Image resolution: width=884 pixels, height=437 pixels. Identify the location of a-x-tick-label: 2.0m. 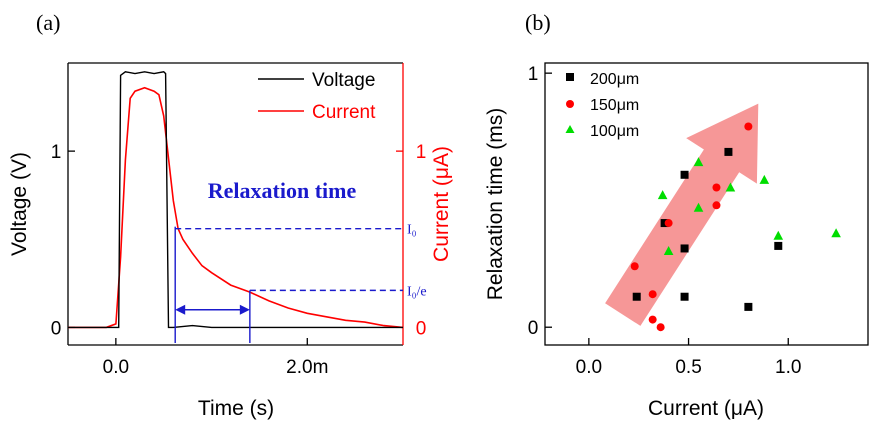
(307, 367).